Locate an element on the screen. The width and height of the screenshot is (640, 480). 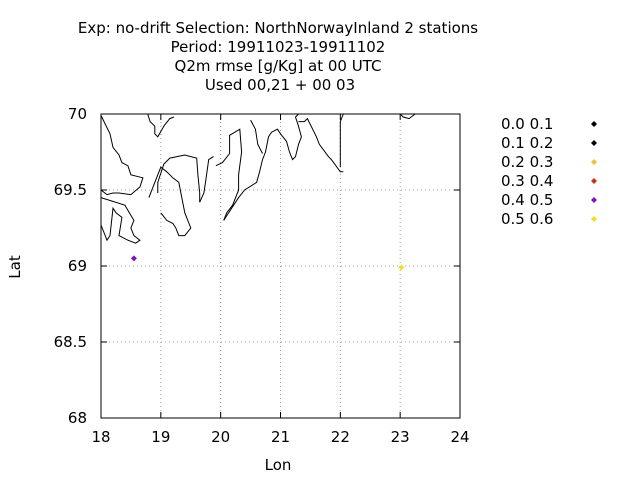
chart-title-line: Used 00,21 + 00 03 is located at coordinates (280, 85).